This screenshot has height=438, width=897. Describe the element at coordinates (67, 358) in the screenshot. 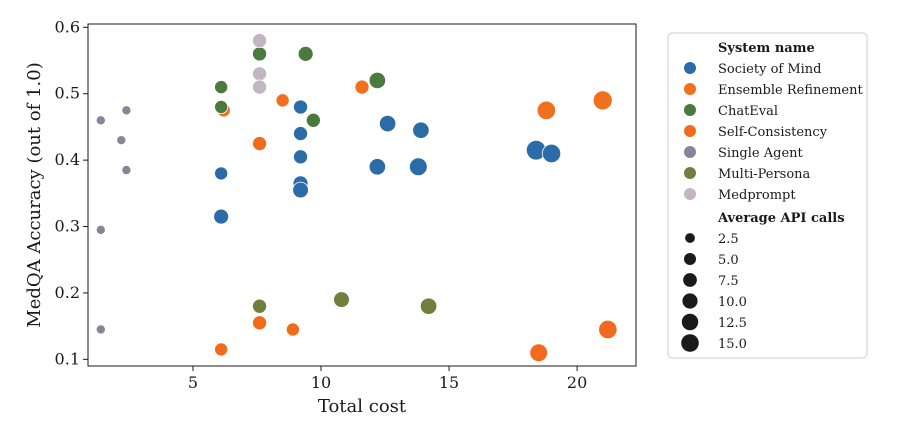

I see `y-tick-label: 0.1` at that location.